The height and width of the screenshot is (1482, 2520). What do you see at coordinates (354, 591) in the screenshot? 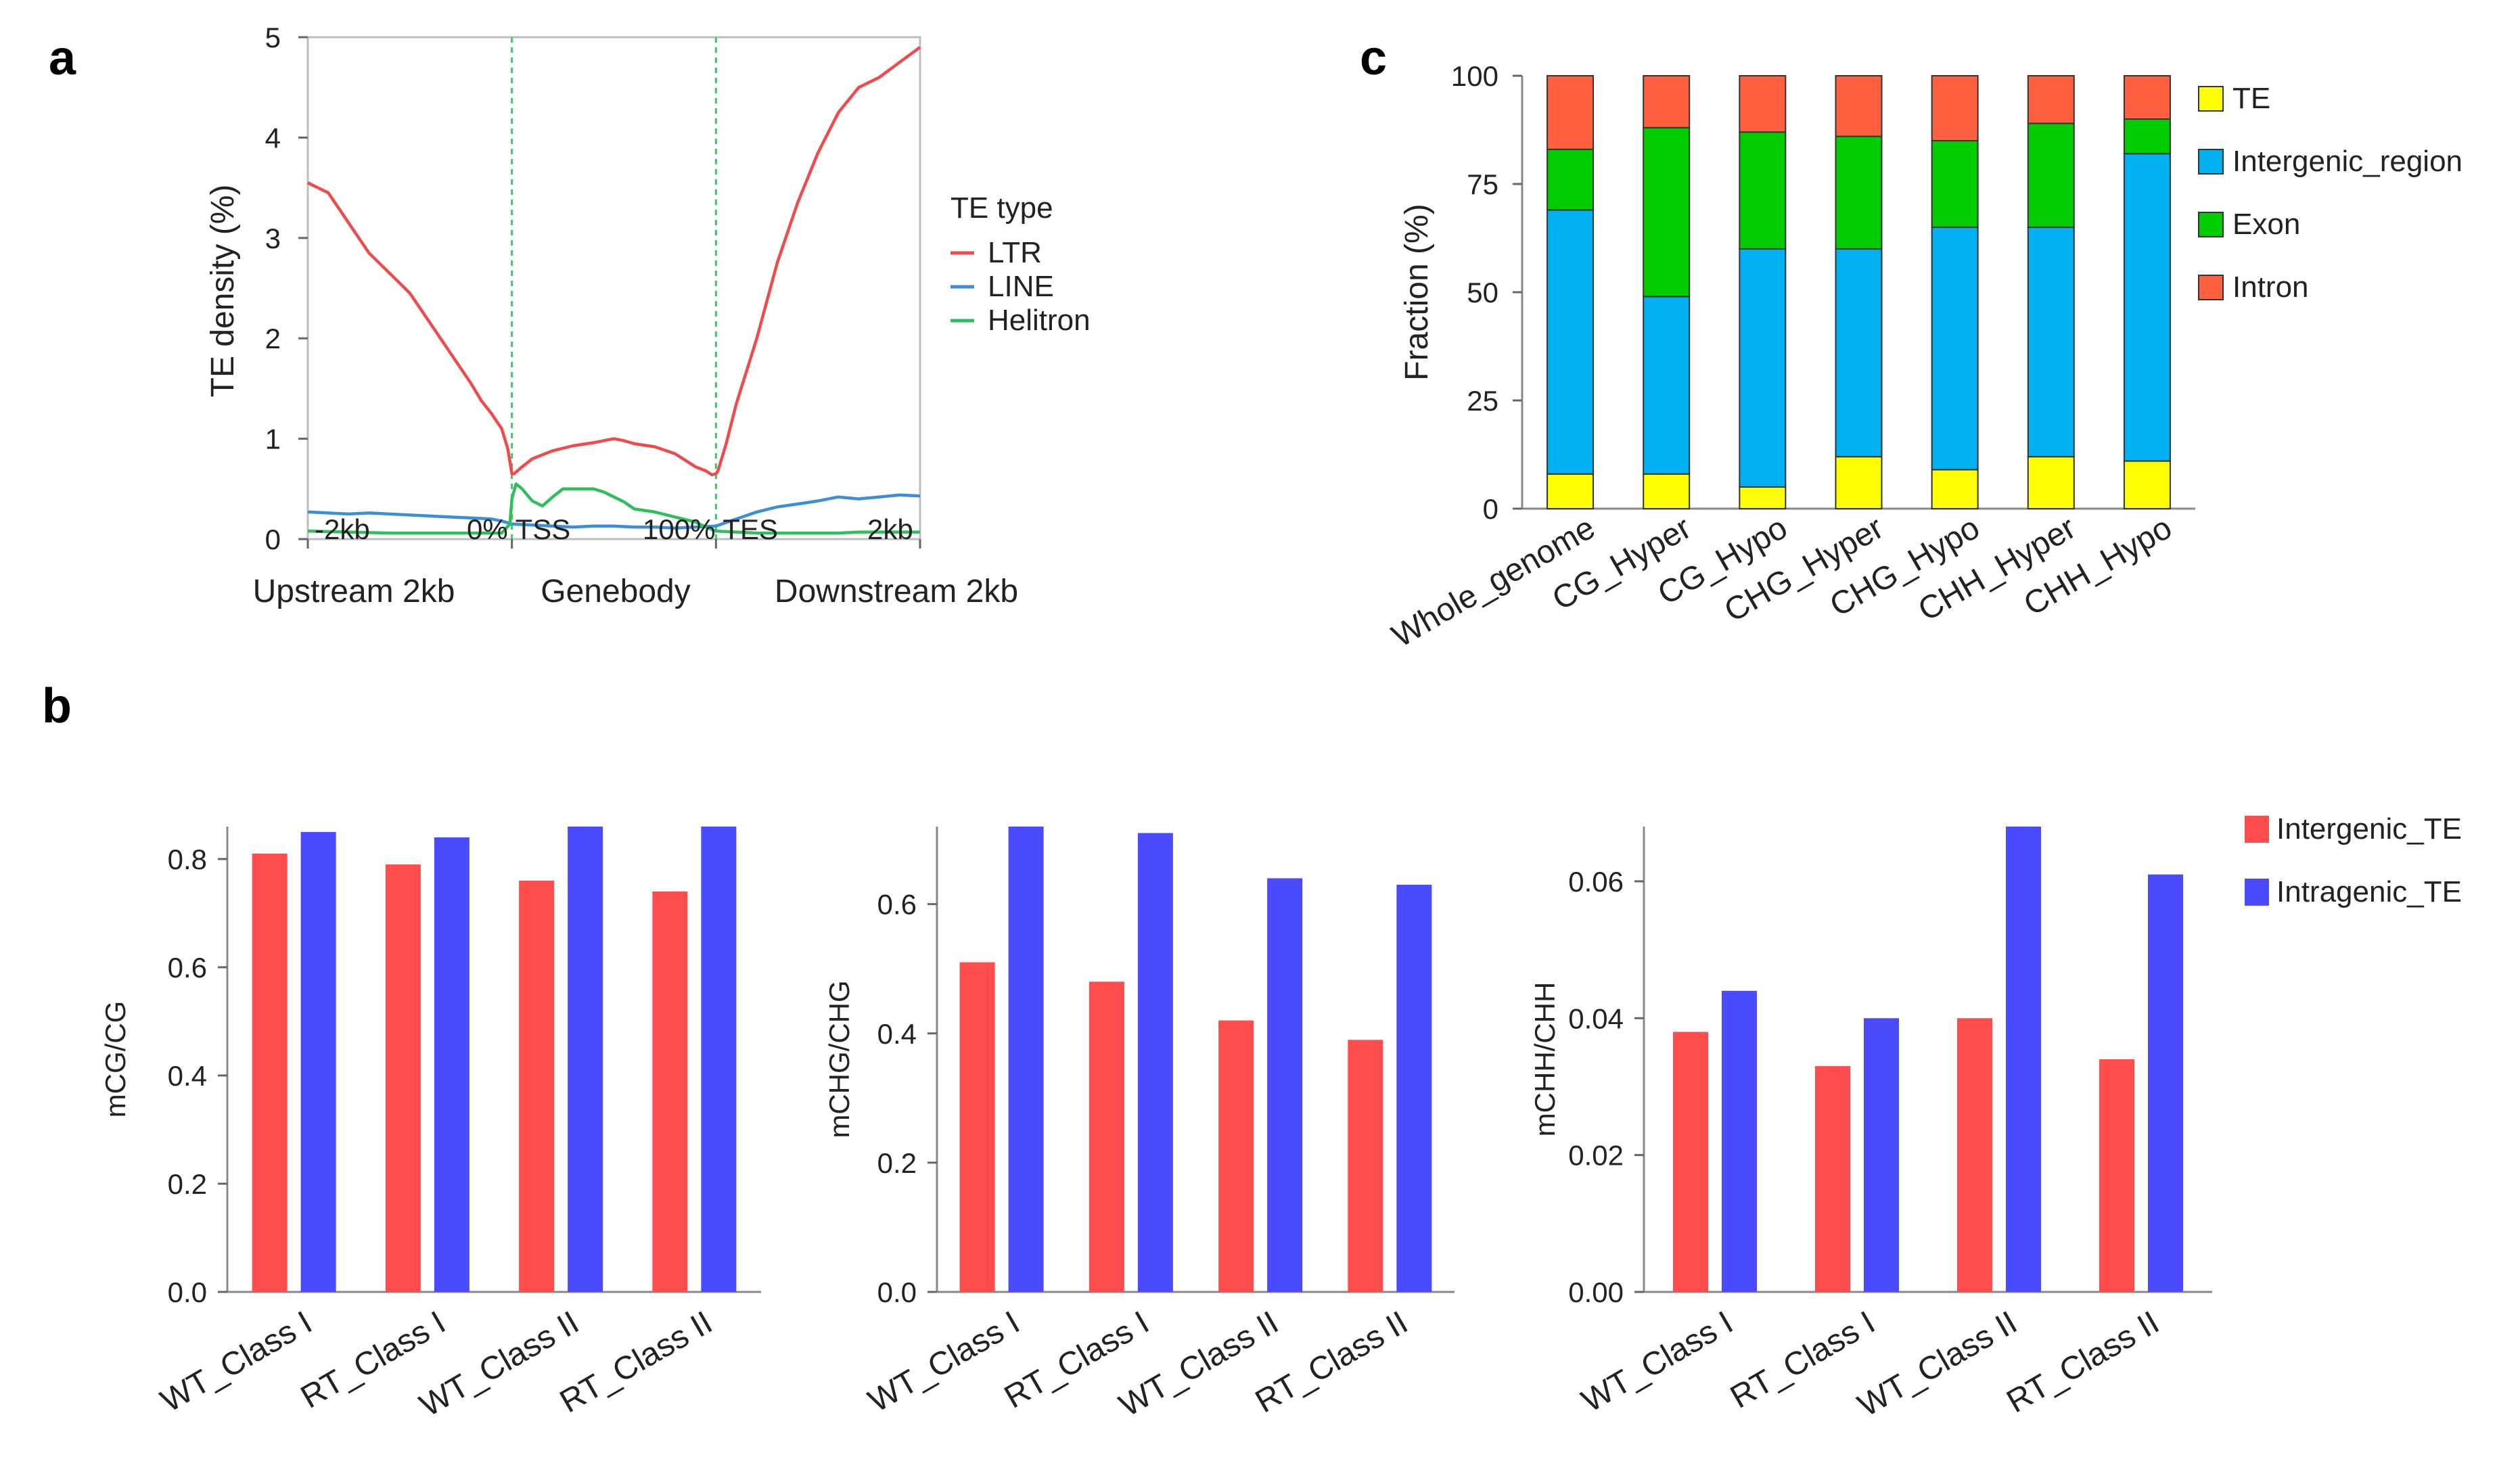
I see `region-label: Upstream 2kb` at bounding box center [354, 591].